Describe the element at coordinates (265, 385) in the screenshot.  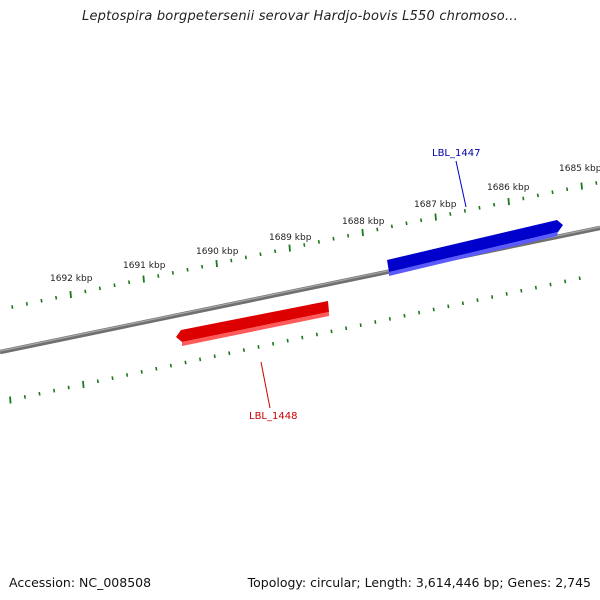
I see `gene-lbl-1448-leader` at that location.